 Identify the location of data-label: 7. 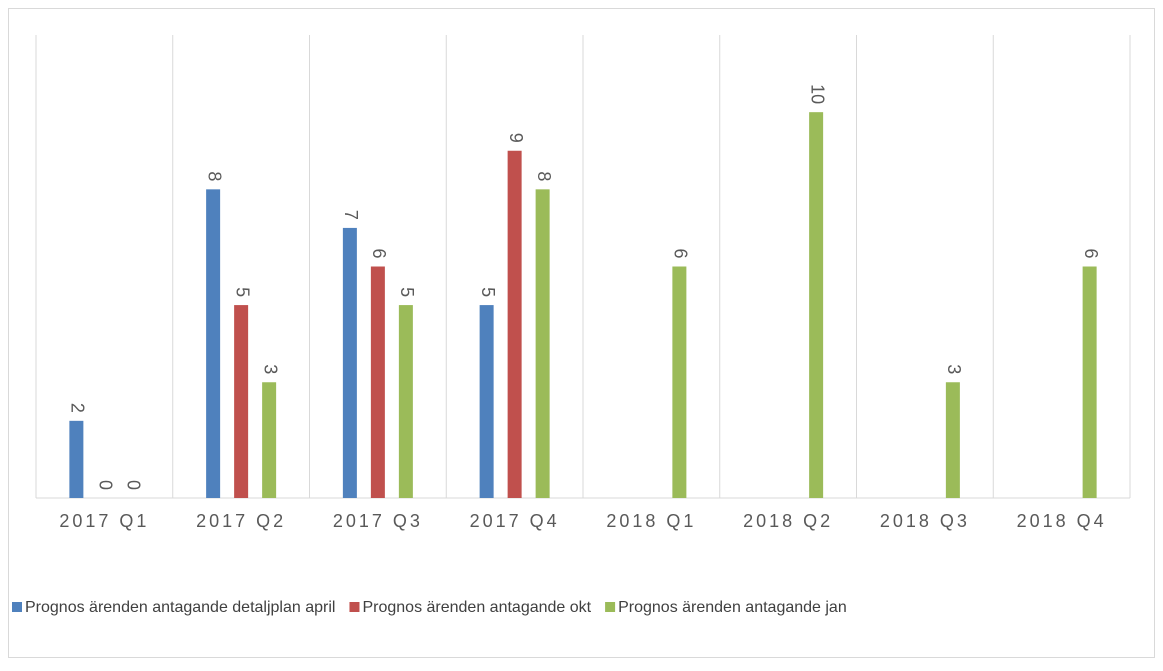
(351, 215).